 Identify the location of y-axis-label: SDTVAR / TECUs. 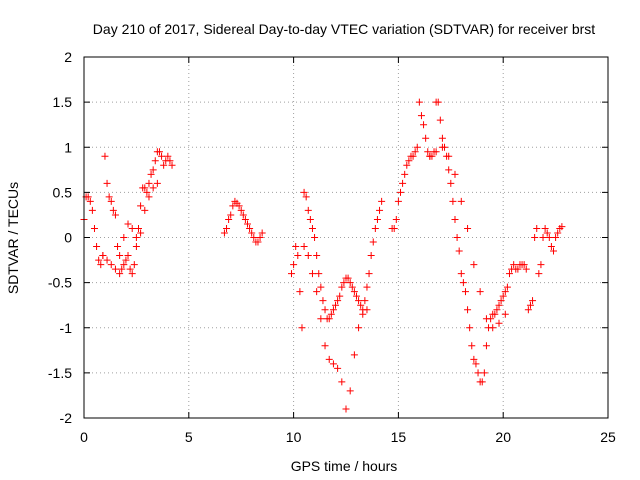
(13, 238).